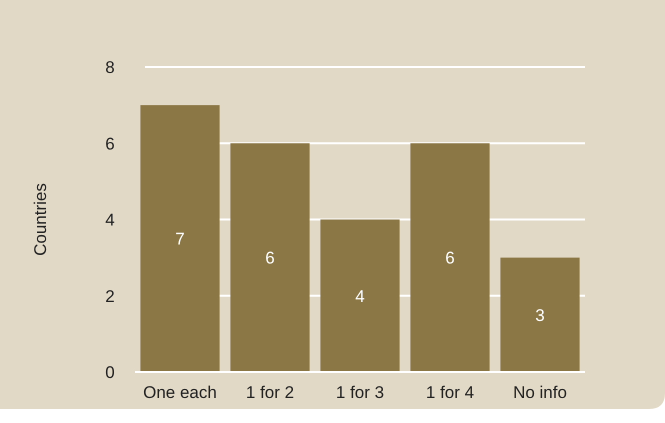  I want to click on x-tick-label: 1 for 4, so click(450, 392).